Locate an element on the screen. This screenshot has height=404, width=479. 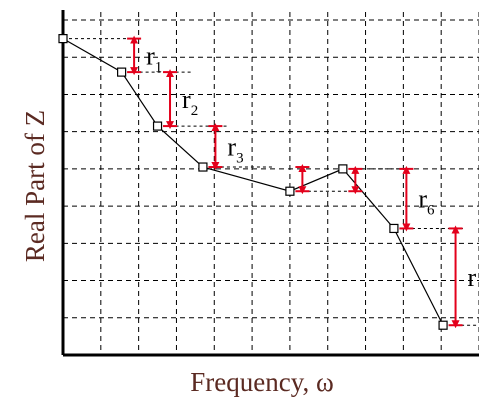
residual-label: r is located at coordinates (472, 277).